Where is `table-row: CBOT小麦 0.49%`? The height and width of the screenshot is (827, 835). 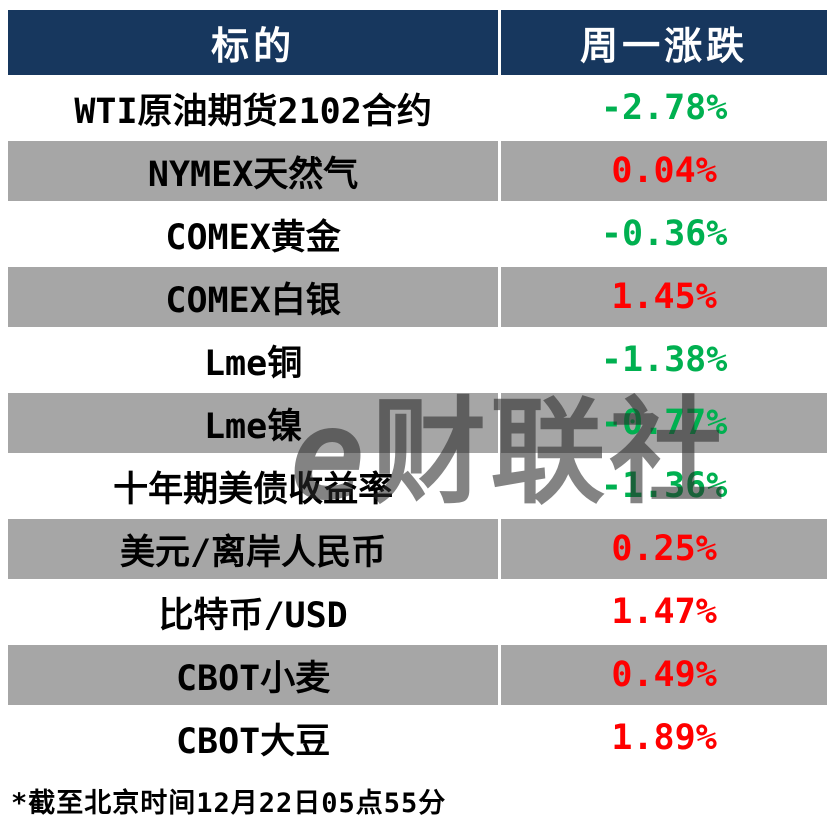
table-row: CBOT小麦 0.49% is located at coordinates (417, 675).